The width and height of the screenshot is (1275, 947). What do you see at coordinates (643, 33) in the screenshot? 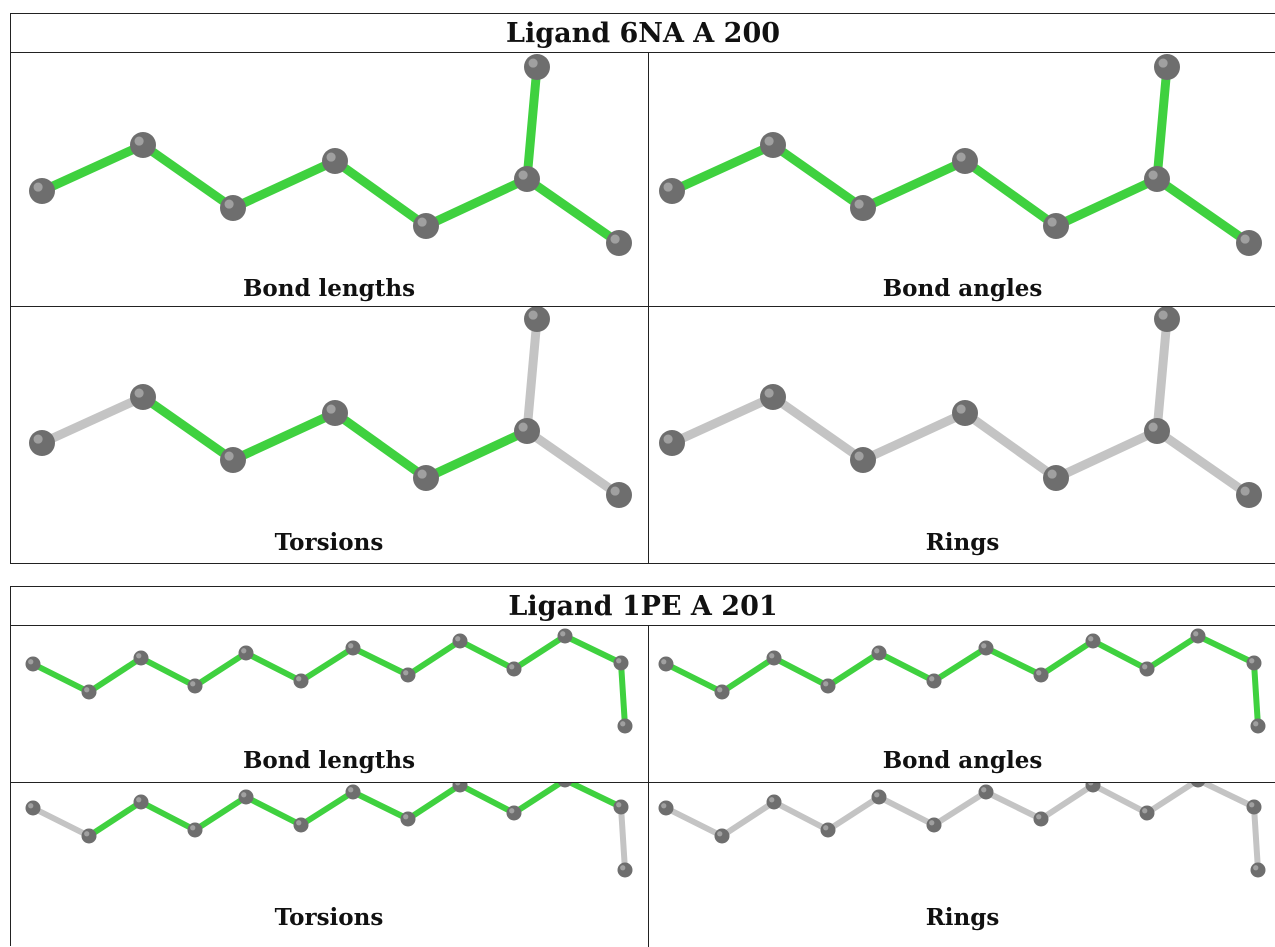
I see `ligand-title: Ligand 6NA A 200` at bounding box center [643, 33].